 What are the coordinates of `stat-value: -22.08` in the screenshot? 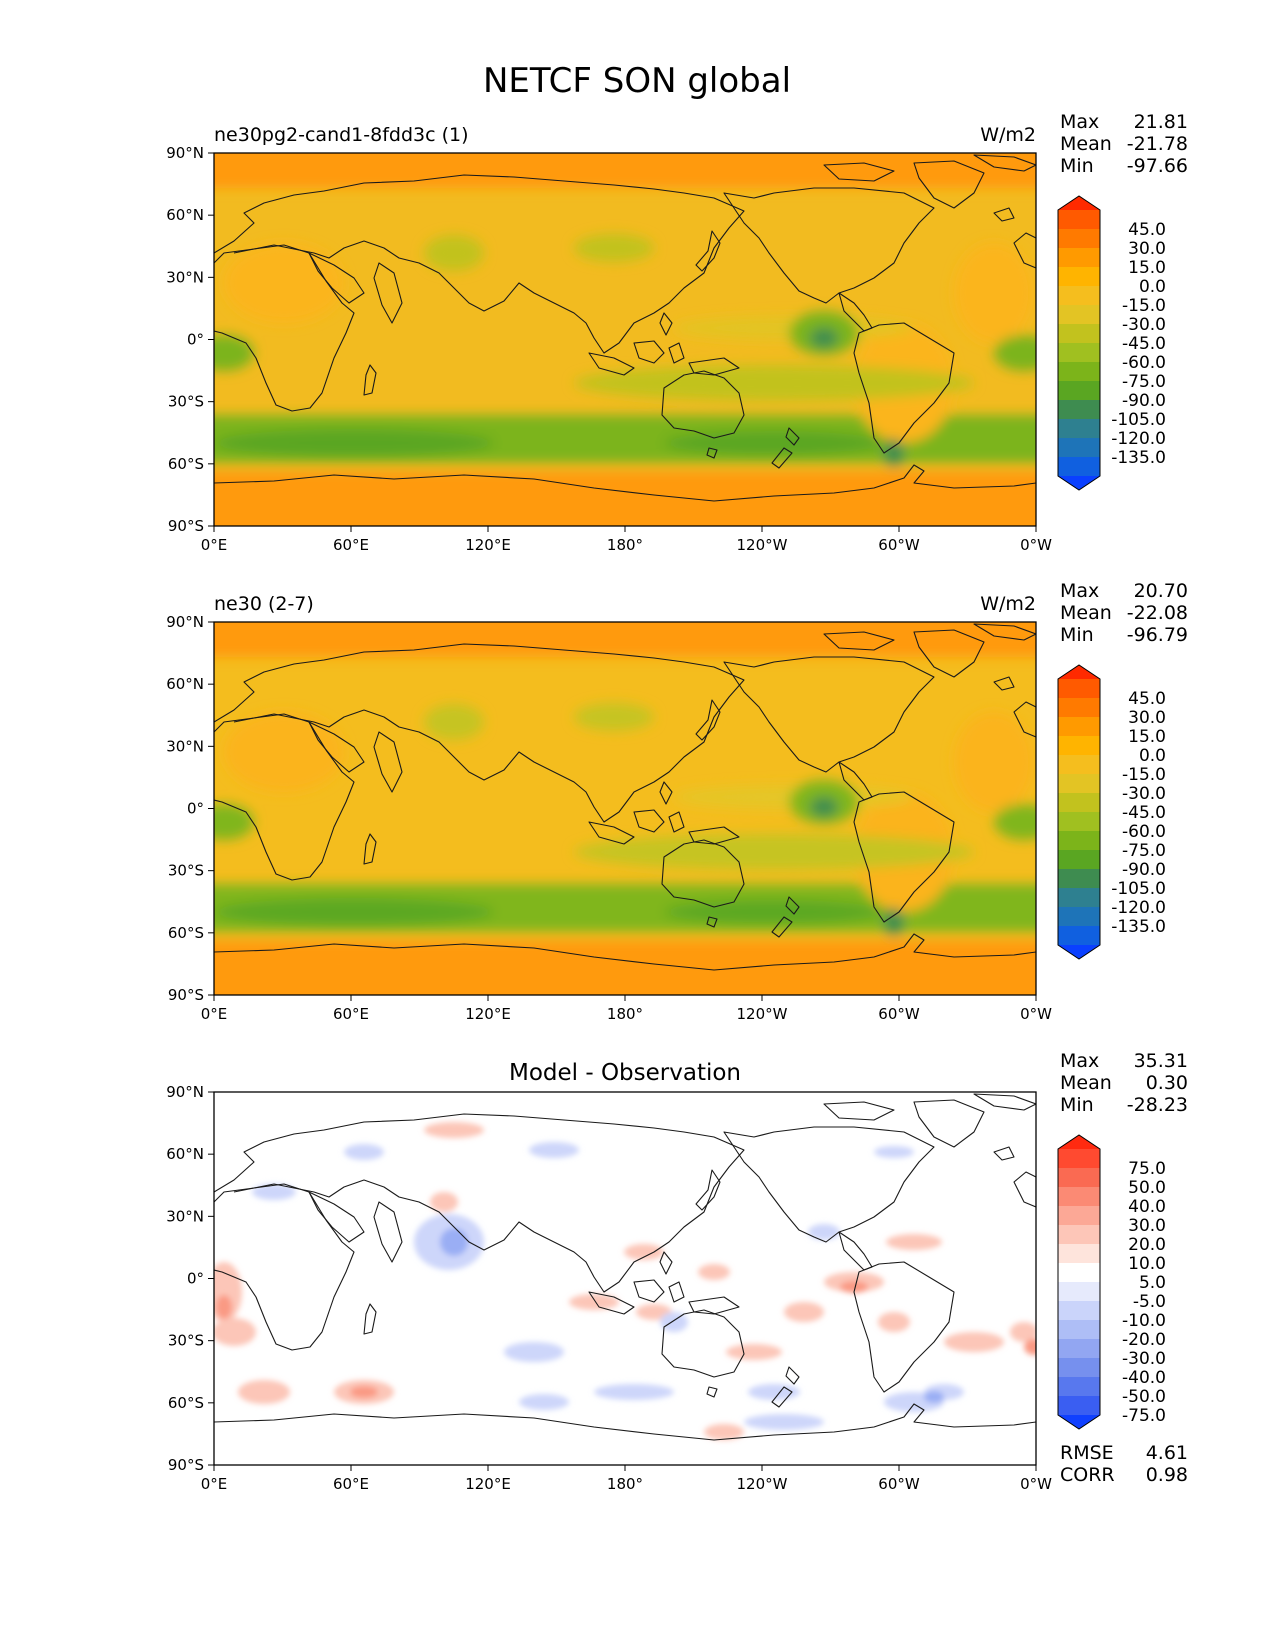 It's located at (1157, 613).